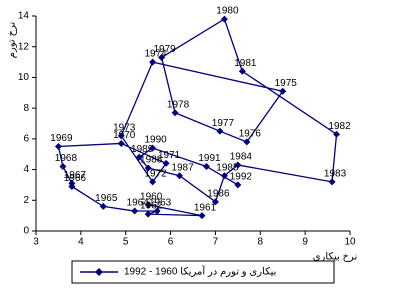 The width and height of the screenshot is (400, 297). Describe the element at coordinates (350, 242) in the screenshot. I see `x-tick-label: 10` at that location.